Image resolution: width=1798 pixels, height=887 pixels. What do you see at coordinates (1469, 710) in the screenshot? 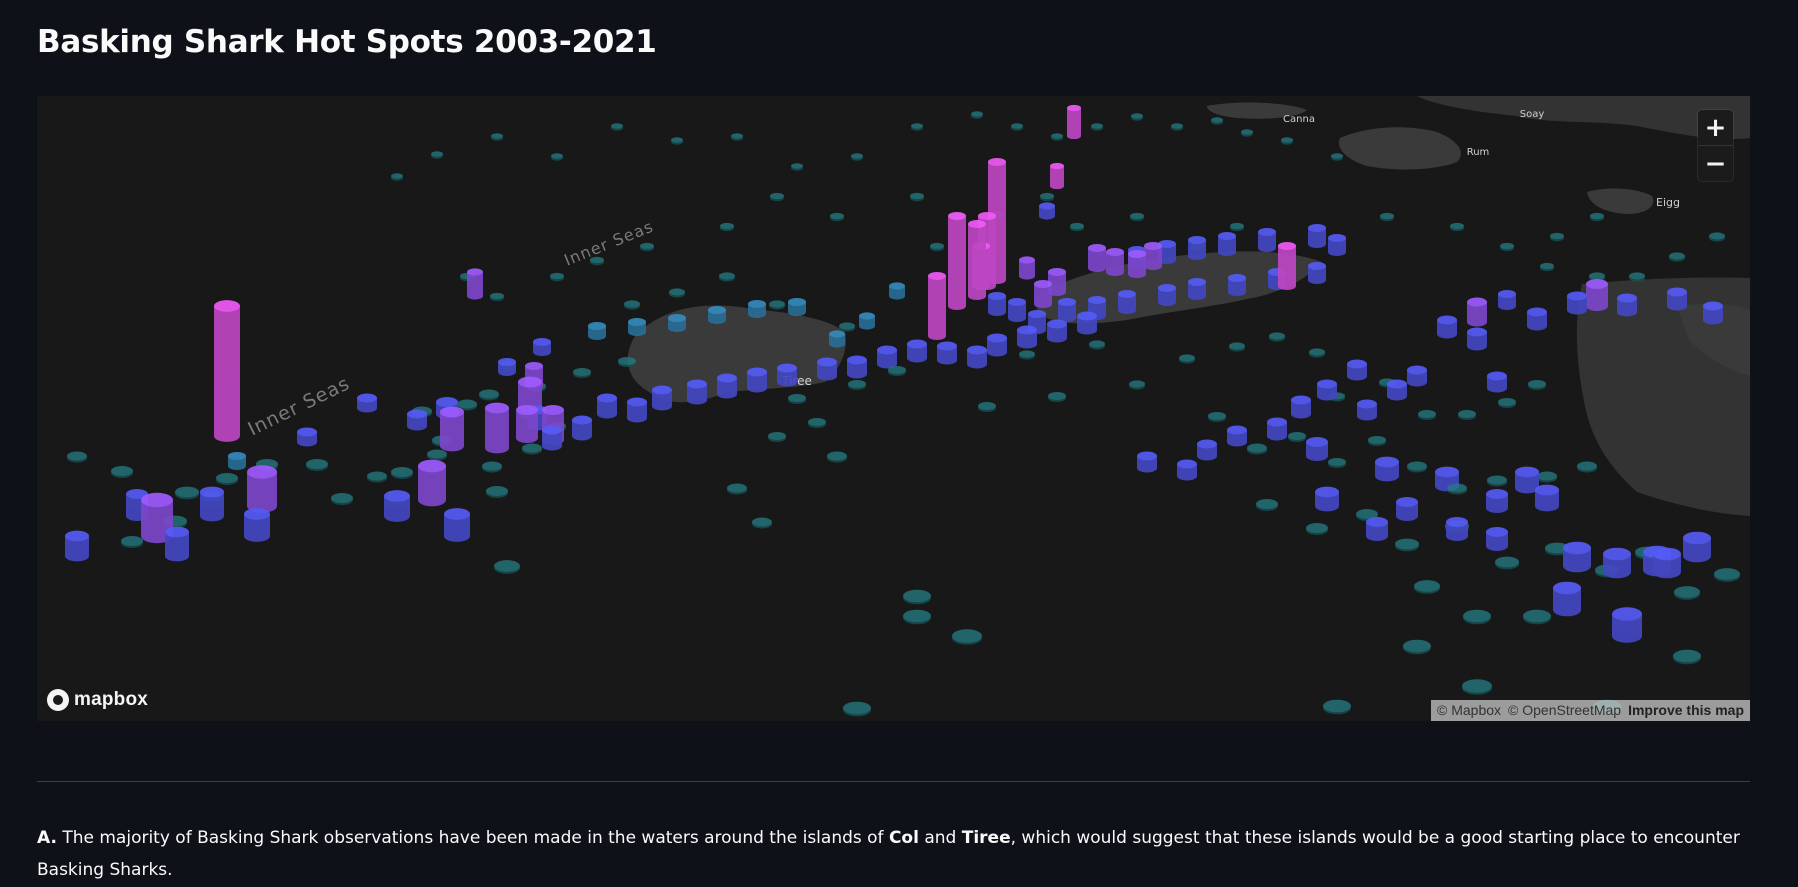
I see `attribution-mapbox-link: © Mapbox` at bounding box center [1469, 710].